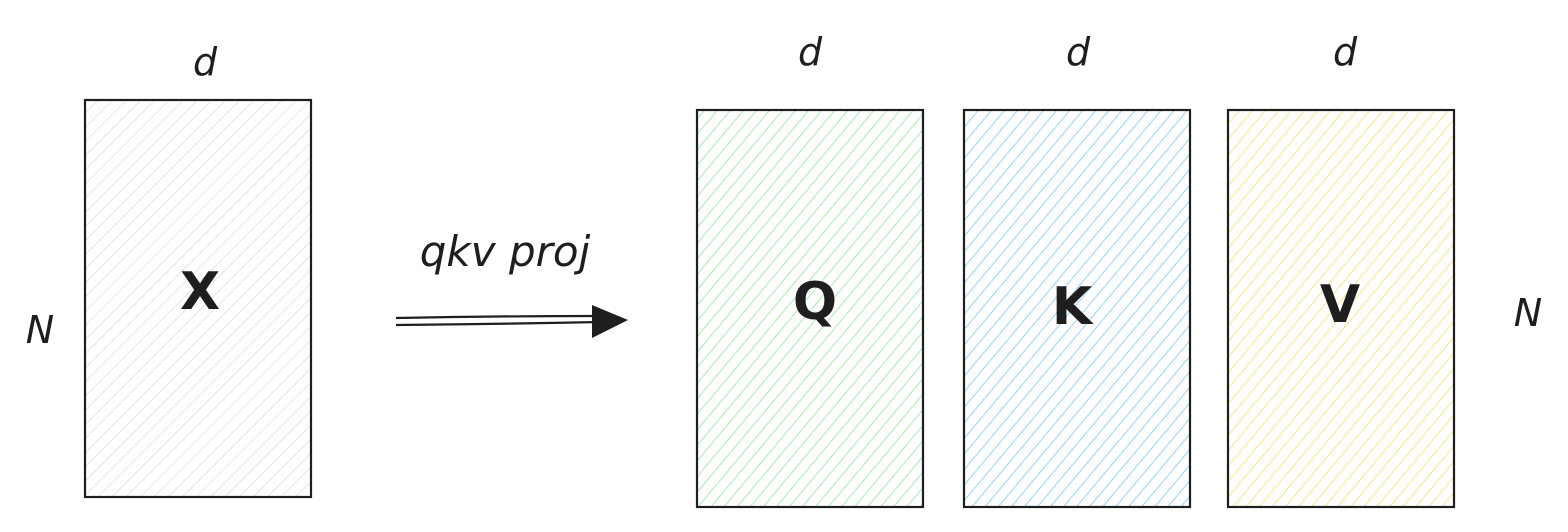  What do you see at coordinates (1072, 307) in the screenshot?
I see `matrix-k-label: K` at bounding box center [1072, 307].